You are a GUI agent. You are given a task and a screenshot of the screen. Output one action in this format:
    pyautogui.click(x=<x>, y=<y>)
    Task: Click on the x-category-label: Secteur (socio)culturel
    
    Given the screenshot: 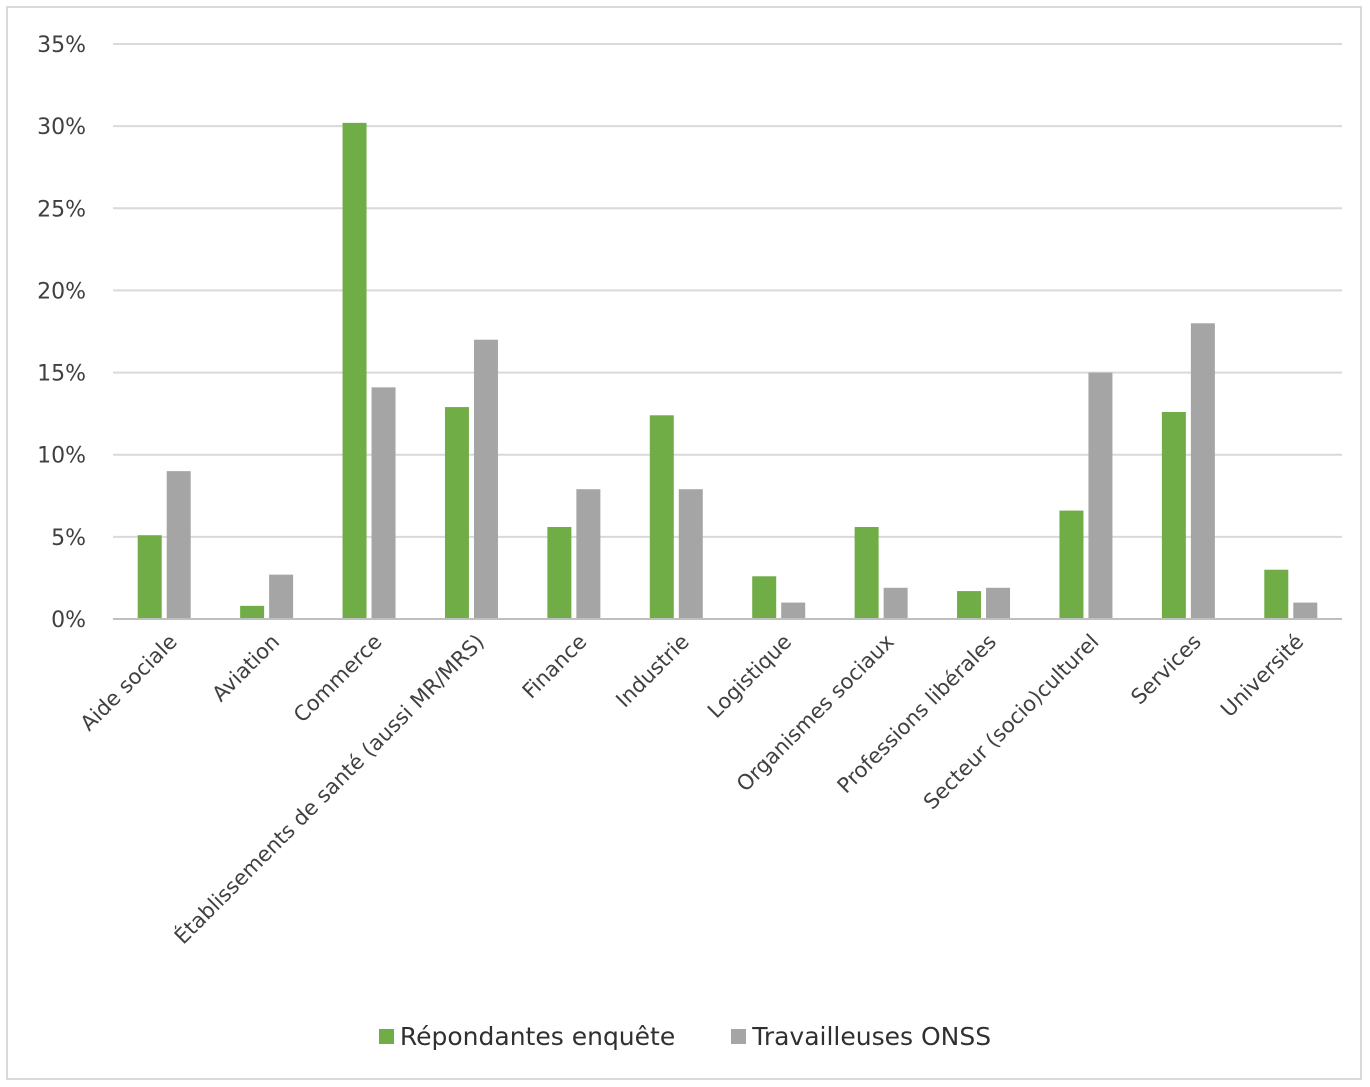 What is the action you would take?
    pyautogui.click(x=1011, y=722)
    